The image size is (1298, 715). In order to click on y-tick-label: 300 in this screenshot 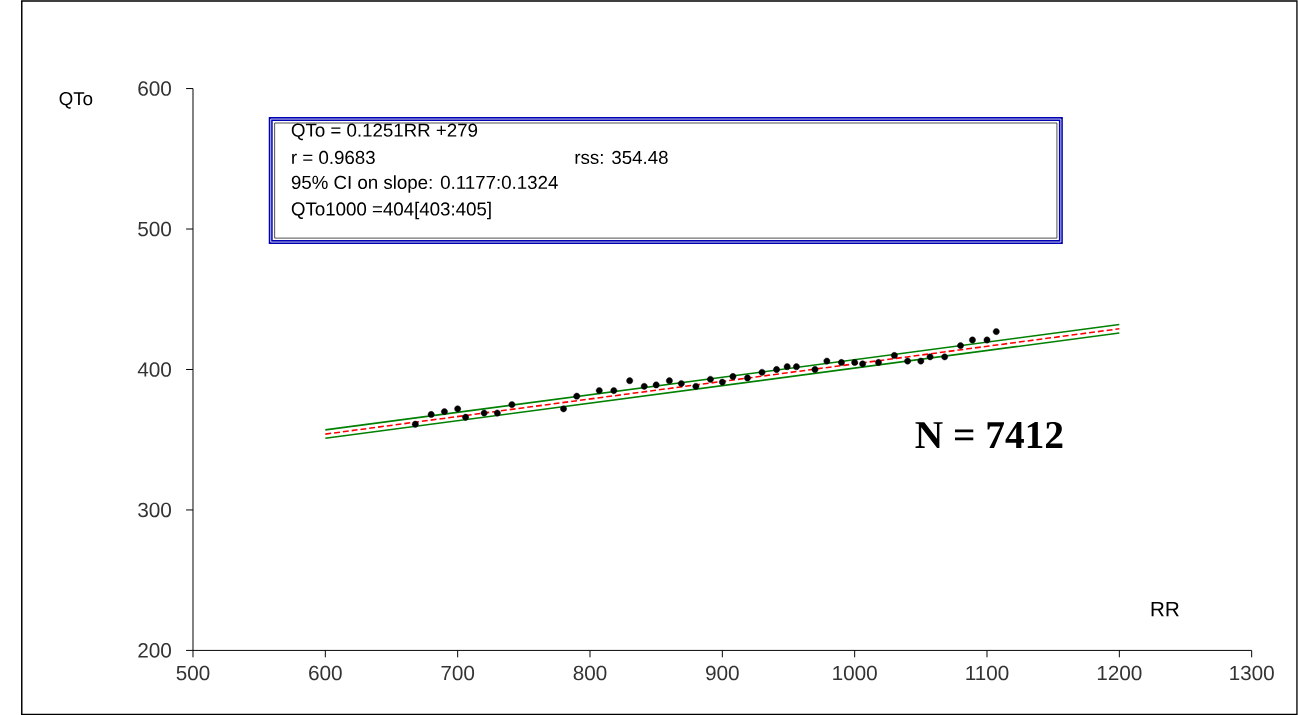, I will do `click(154, 510)`.